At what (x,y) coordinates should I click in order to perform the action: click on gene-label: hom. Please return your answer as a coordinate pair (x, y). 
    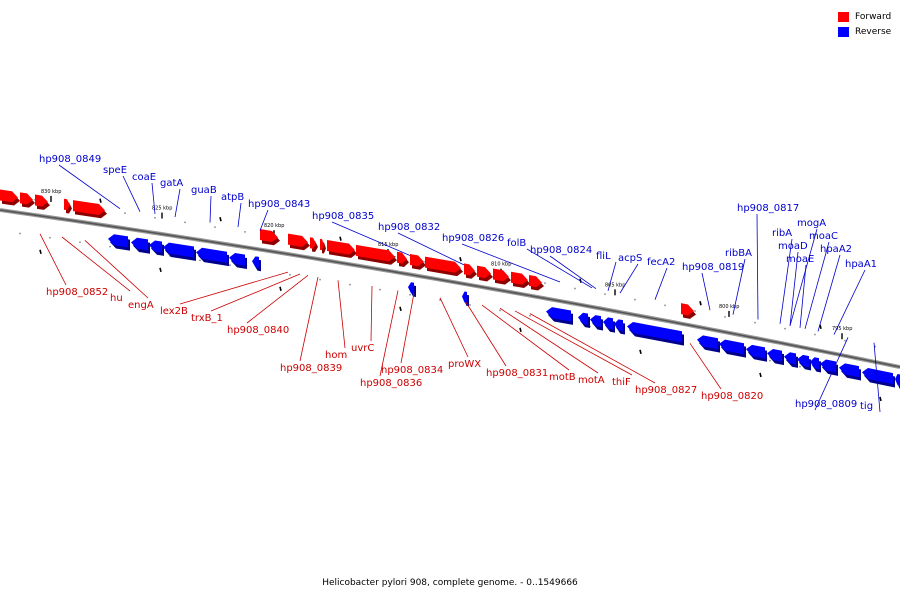
    Looking at the image, I should click on (336, 355).